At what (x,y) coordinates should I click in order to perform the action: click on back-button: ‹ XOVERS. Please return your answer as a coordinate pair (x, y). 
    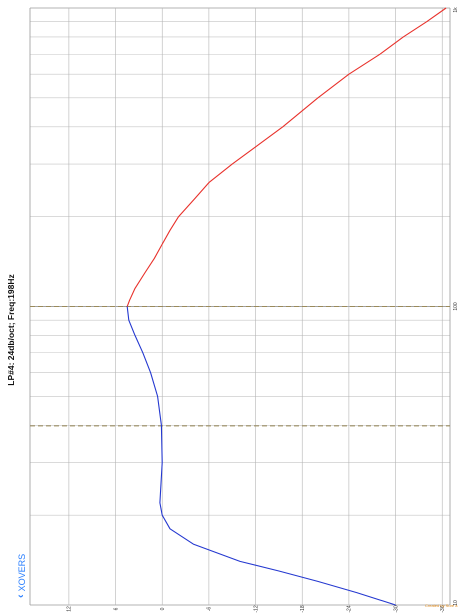
    Looking at the image, I should click on (21, 575).